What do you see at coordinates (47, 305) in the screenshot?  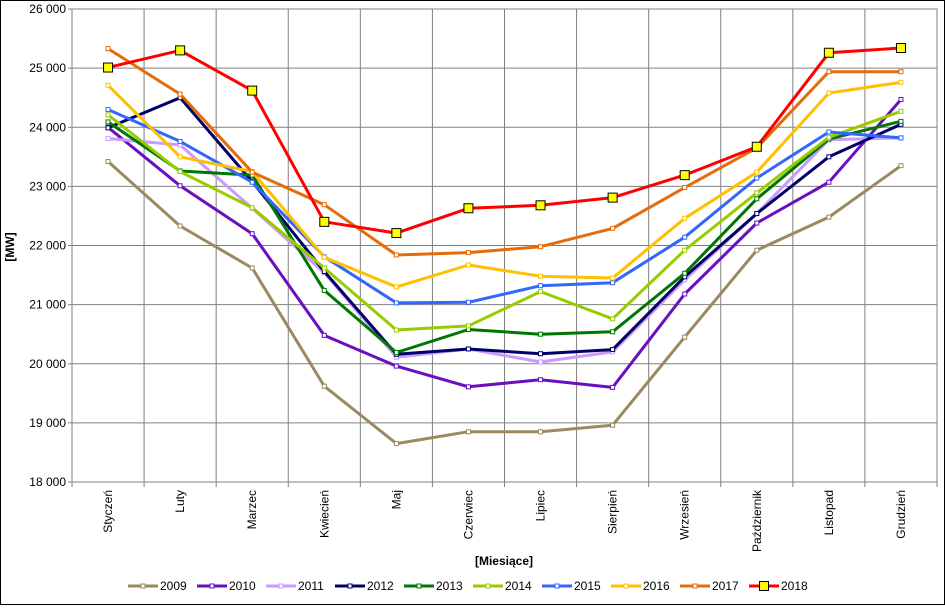 I see `y-tick-label: 21 000` at bounding box center [47, 305].